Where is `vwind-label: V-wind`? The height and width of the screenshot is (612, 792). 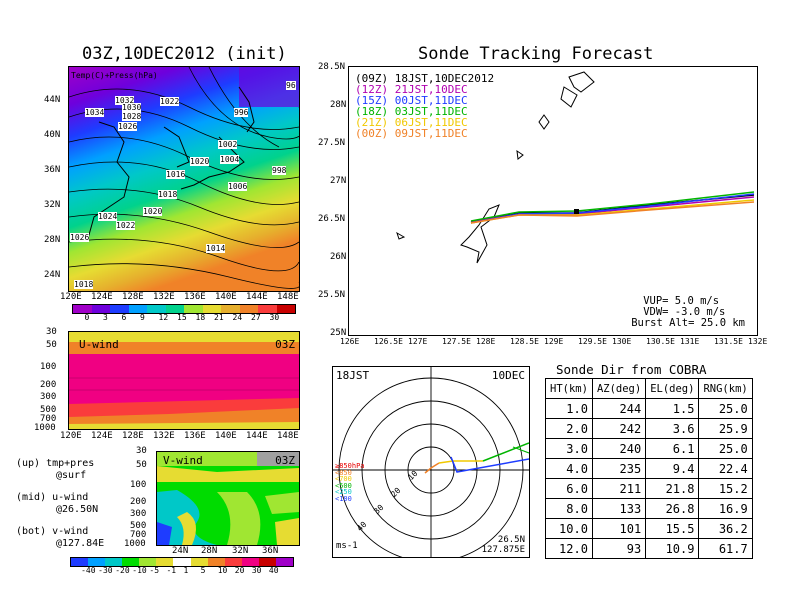
vwind-label: V-wind is located at coordinates (183, 460).